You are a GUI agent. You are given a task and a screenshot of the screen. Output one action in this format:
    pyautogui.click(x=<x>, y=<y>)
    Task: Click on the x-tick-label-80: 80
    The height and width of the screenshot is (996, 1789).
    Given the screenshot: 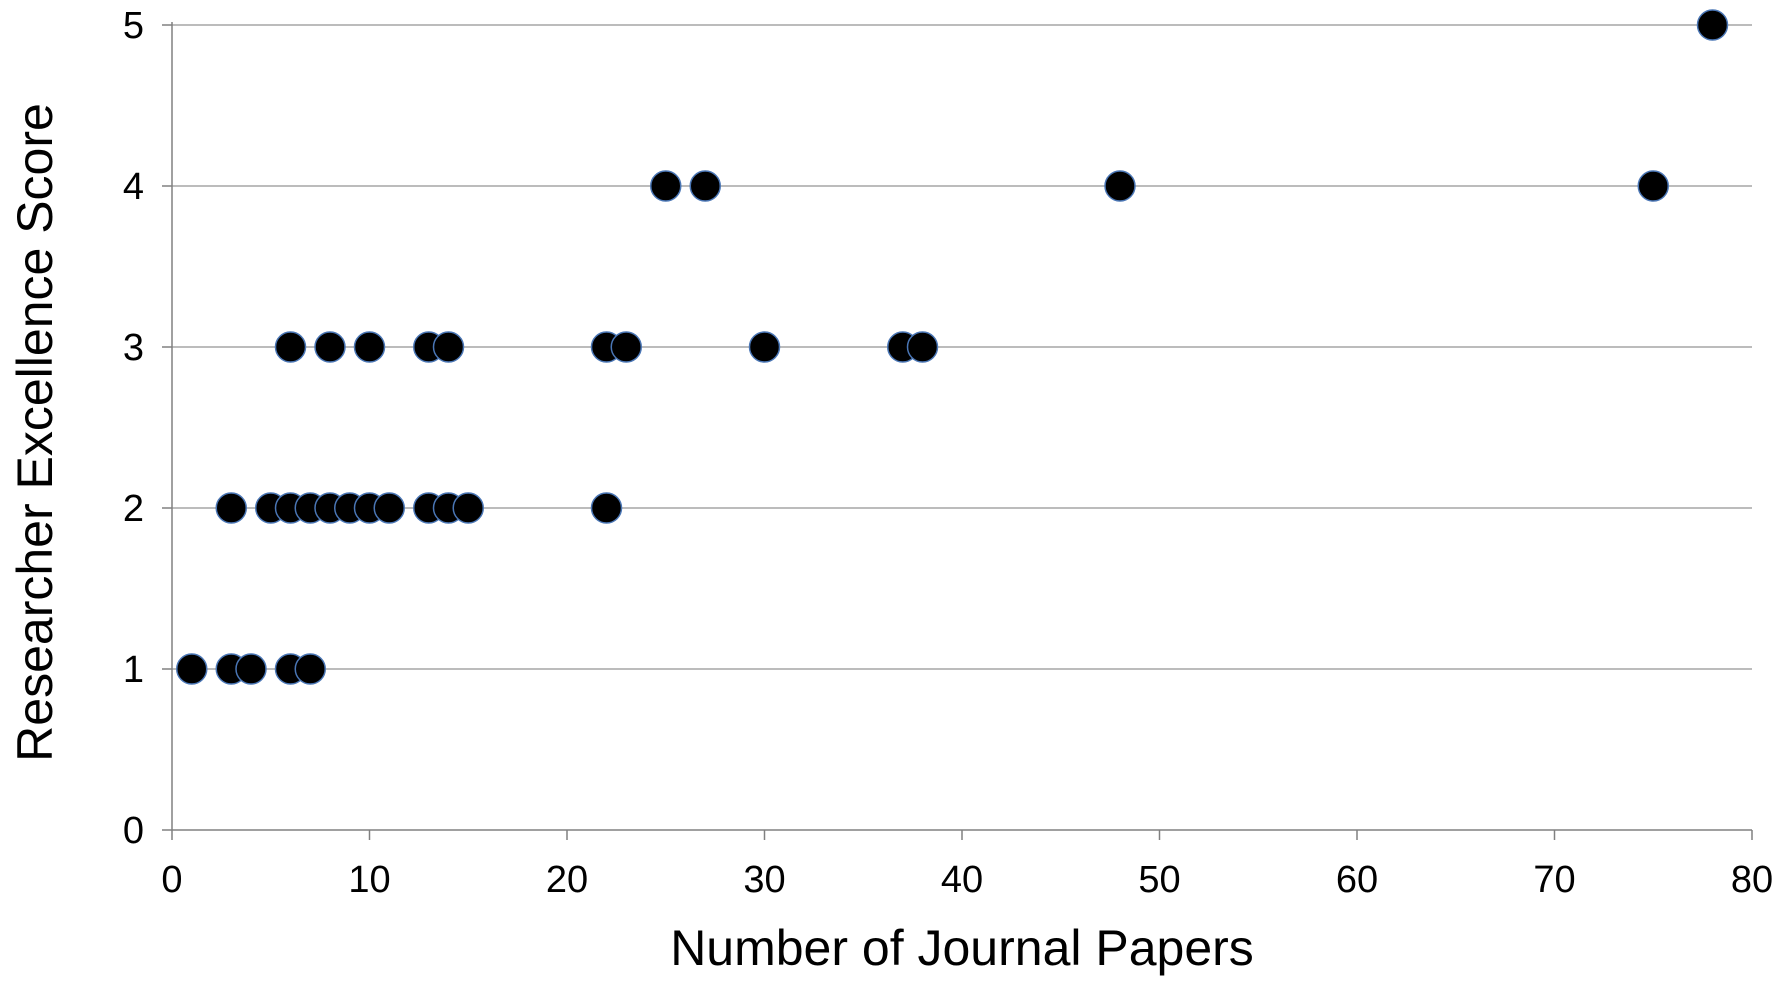 What is the action you would take?
    pyautogui.click(x=1752, y=880)
    